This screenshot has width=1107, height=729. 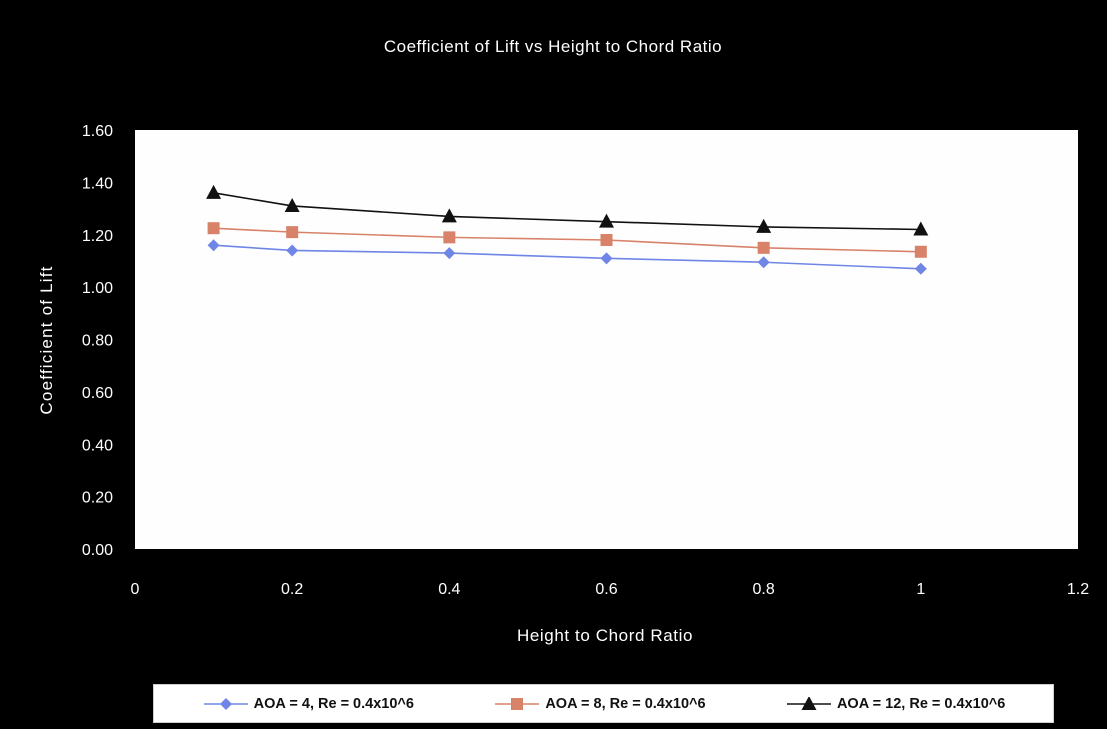 I want to click on legend-label: AOA = 8, Re = 0.4x10^6, so click(x=625, y=703).